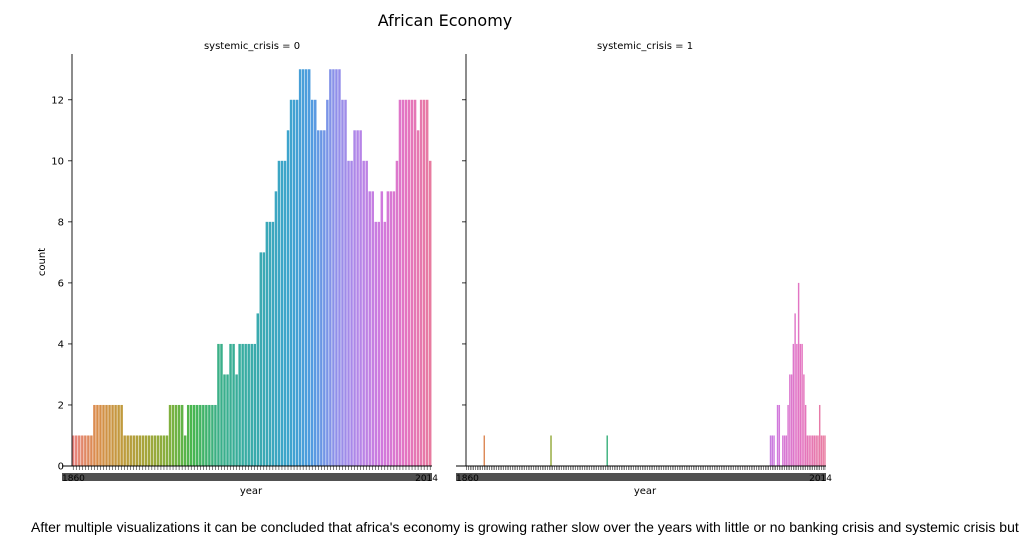  What do you see at coordinates (467, 479) in the screenshot?
I see `p1-x-tick-label-first: 1860` at bounding box center [467, 479].